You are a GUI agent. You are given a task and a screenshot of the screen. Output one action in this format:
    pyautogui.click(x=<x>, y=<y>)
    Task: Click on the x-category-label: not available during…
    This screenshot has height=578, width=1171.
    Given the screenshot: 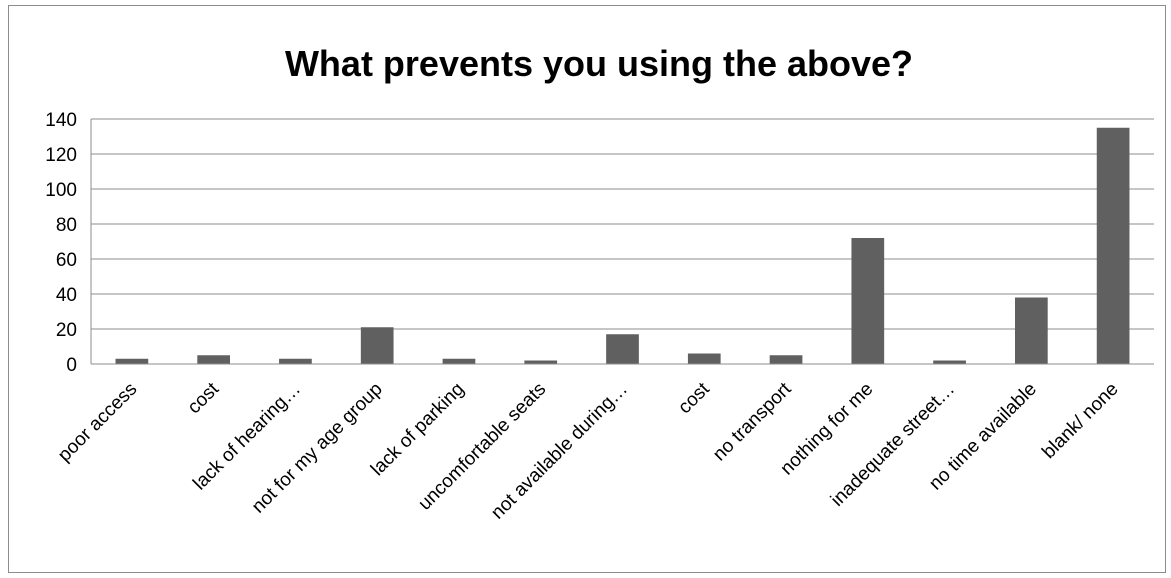 What is the action you would take?
    pyautogui.click(x=559, y=451)
    